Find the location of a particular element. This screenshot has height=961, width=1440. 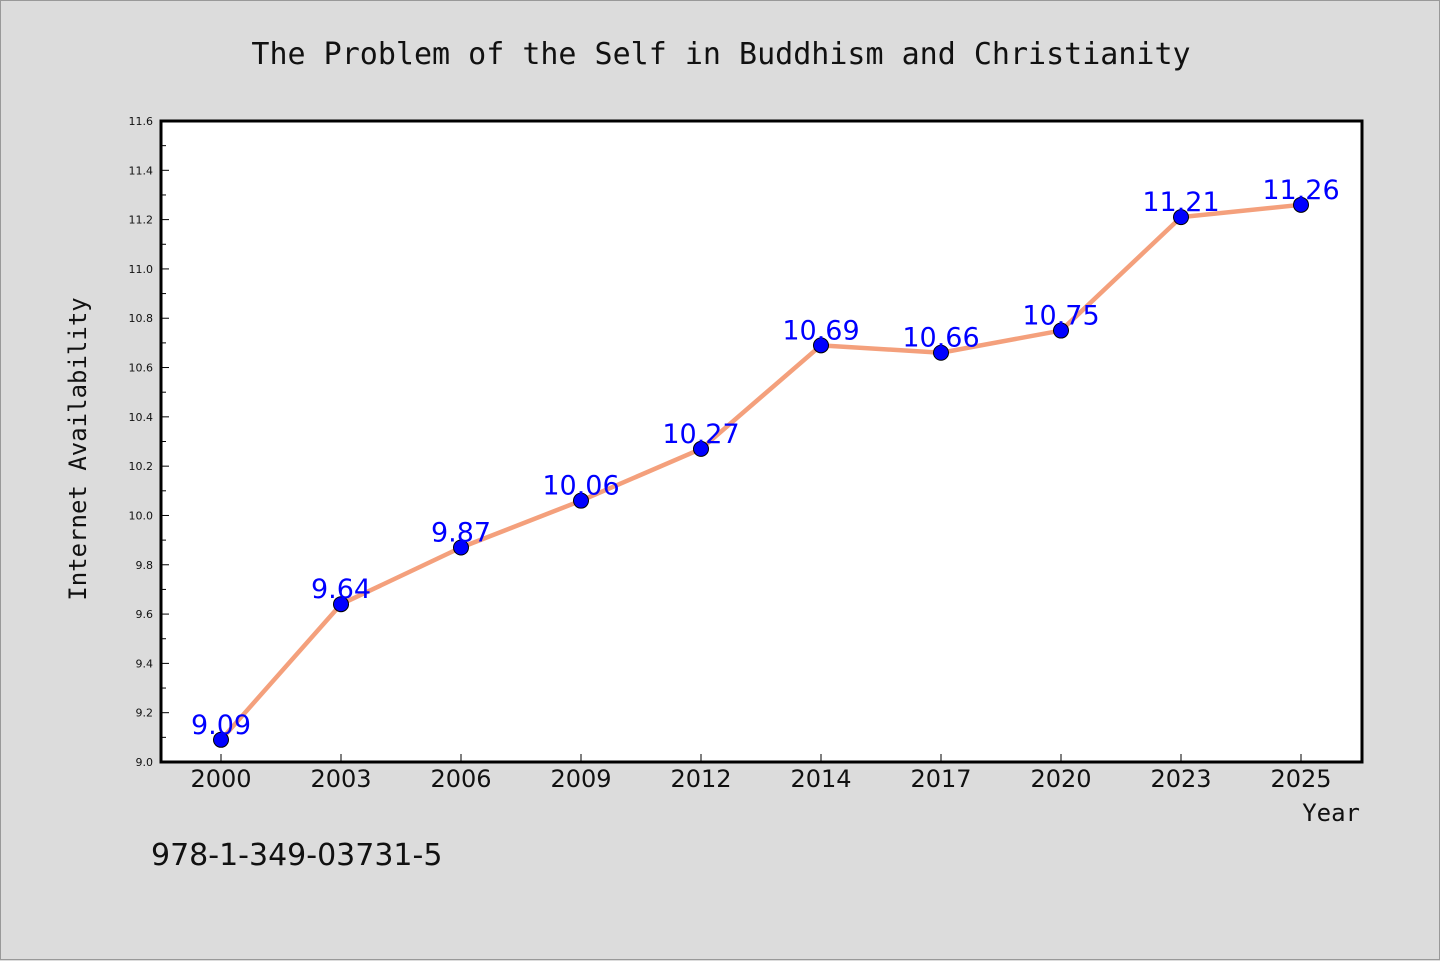

y-tick-label: 9.0 is located at coordinates (145, 762).